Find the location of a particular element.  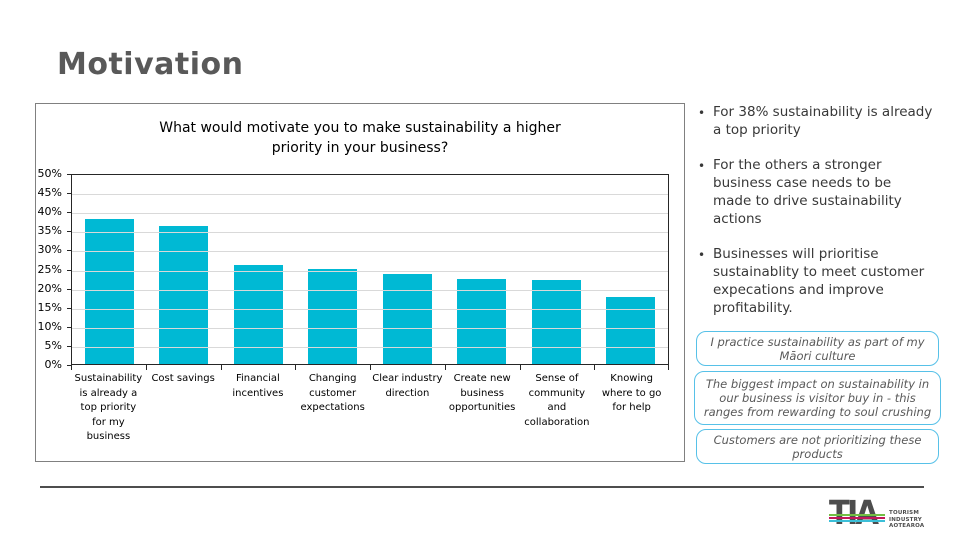

logo-word-industry: INDUSTRY is located at coordinates (905, 519).